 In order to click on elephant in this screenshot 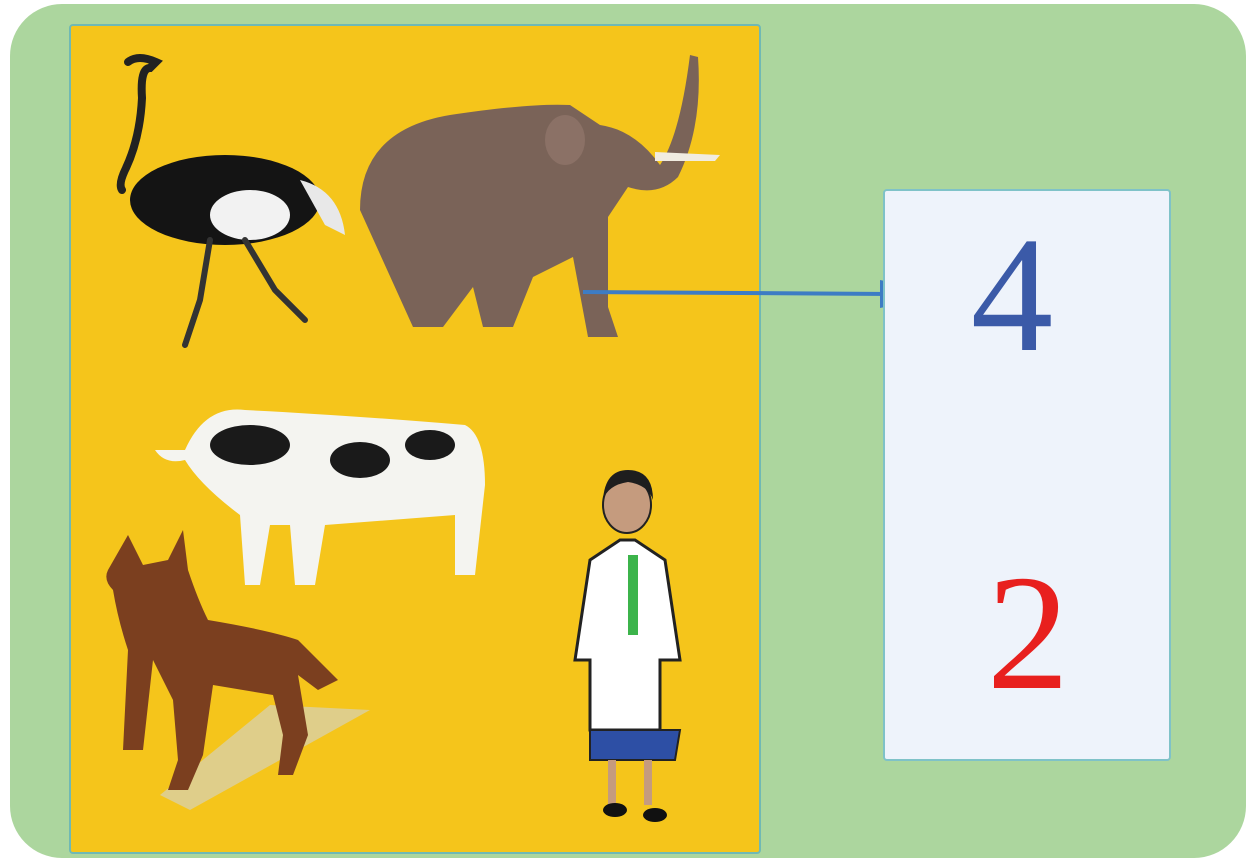, I will do `click(540, 196)`.